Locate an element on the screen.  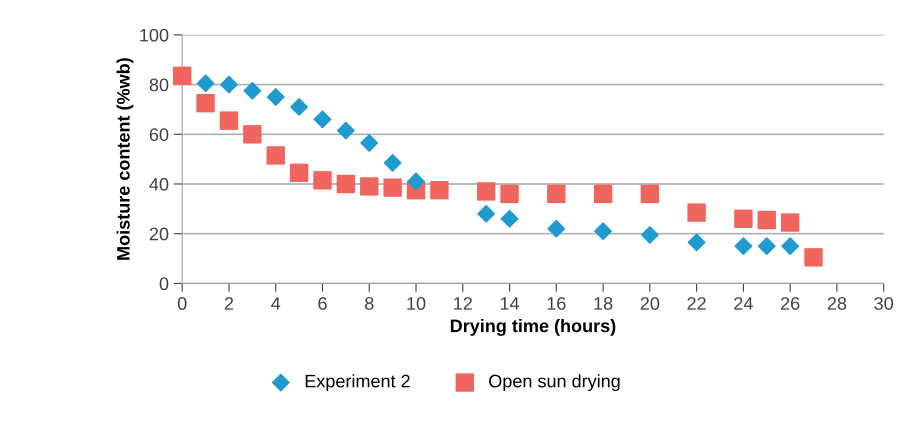
x-tick-label: 8 is located at coordinates (369, 303).